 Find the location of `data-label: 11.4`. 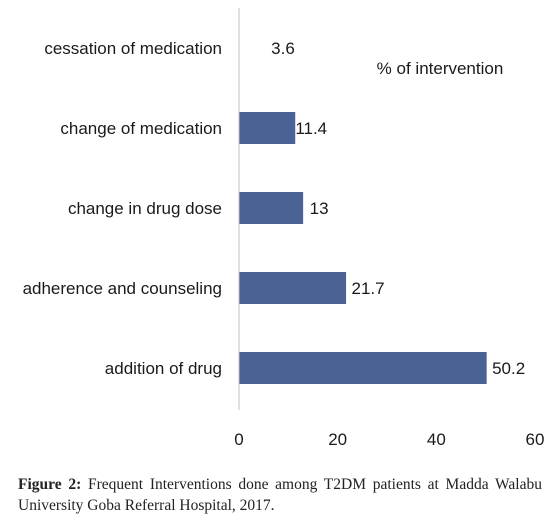

data-label: 11.4 is located at coordinates (311, 128).